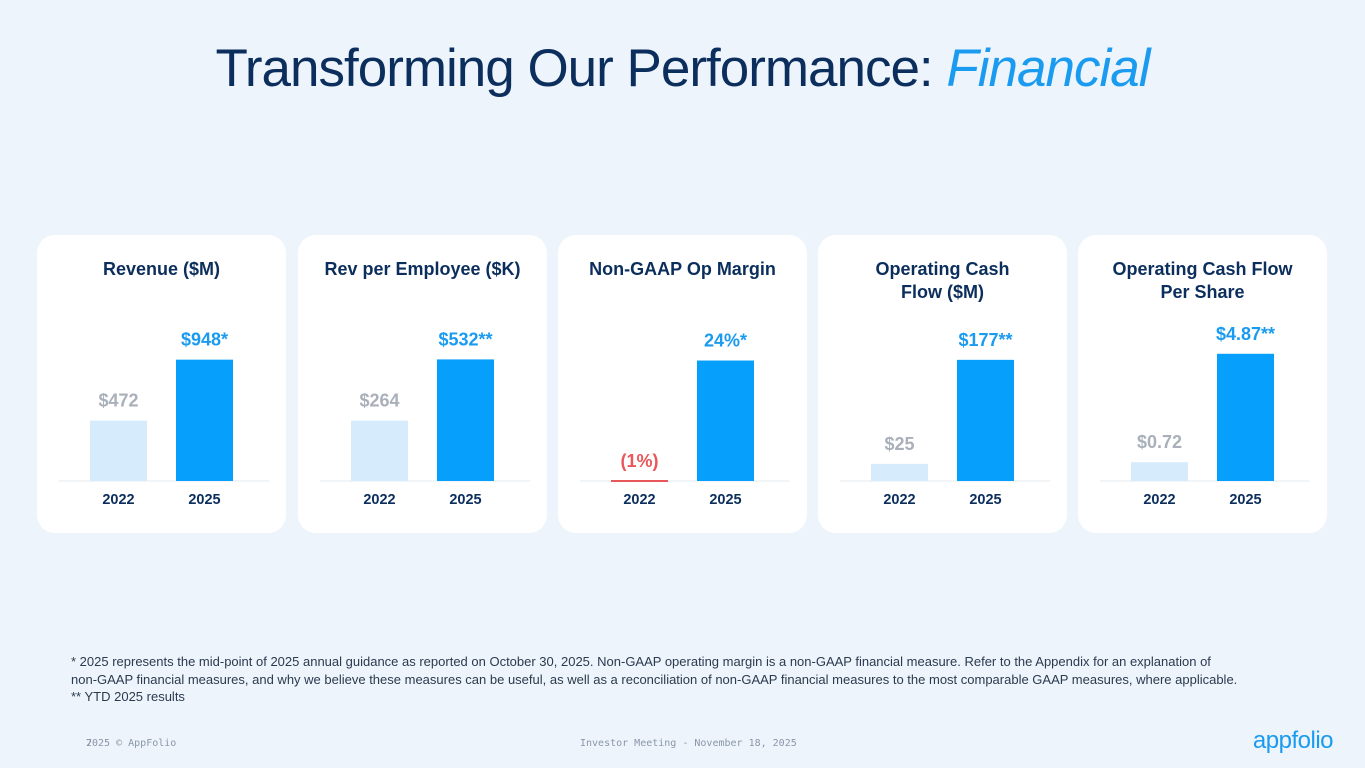  Describe the element at coordinates (204, 340) in the screenshot. I see `data-label-2025: $948*` at that location.